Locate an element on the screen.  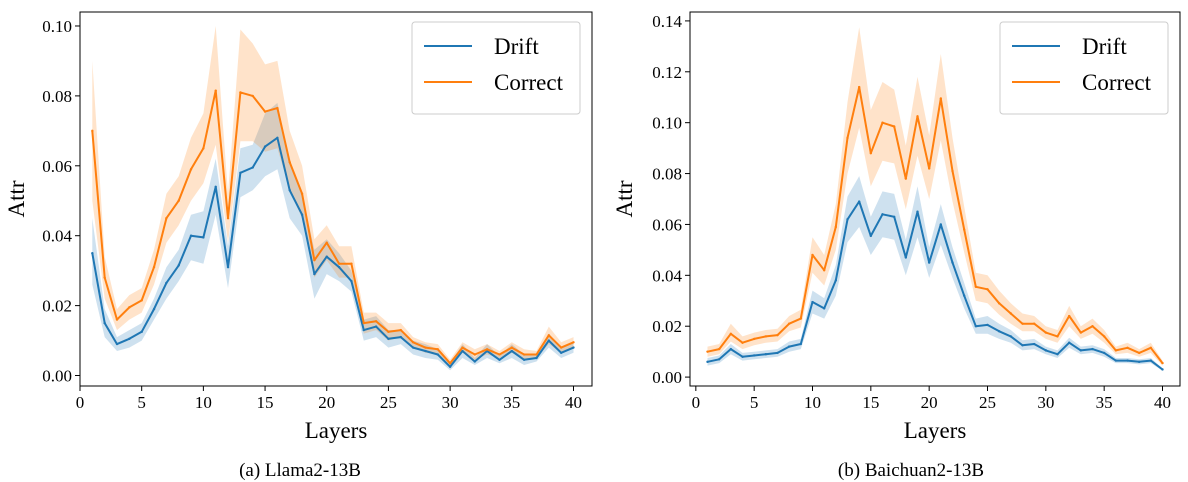
y-axis-ticks: 0.00 0.02 0.04 0.06 0.08 0.10 is located at coordinates (61, 201).